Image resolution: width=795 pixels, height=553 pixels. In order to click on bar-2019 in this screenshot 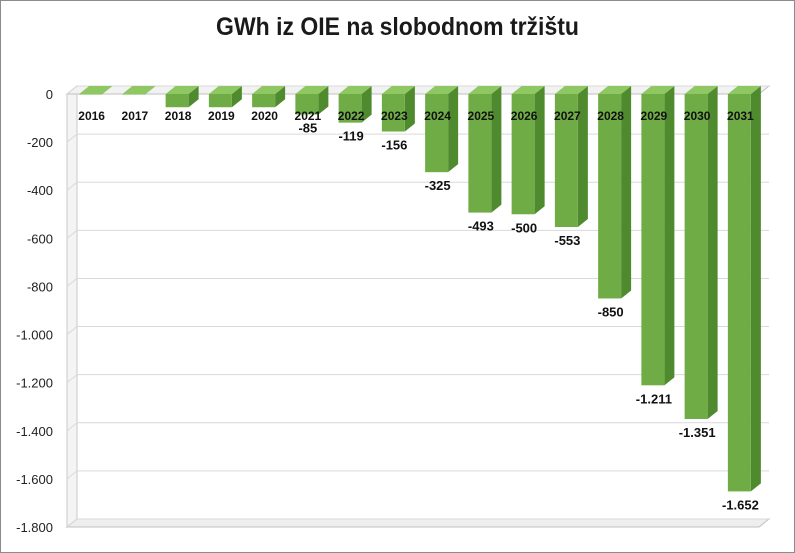, I will do `click(225, 97)`.